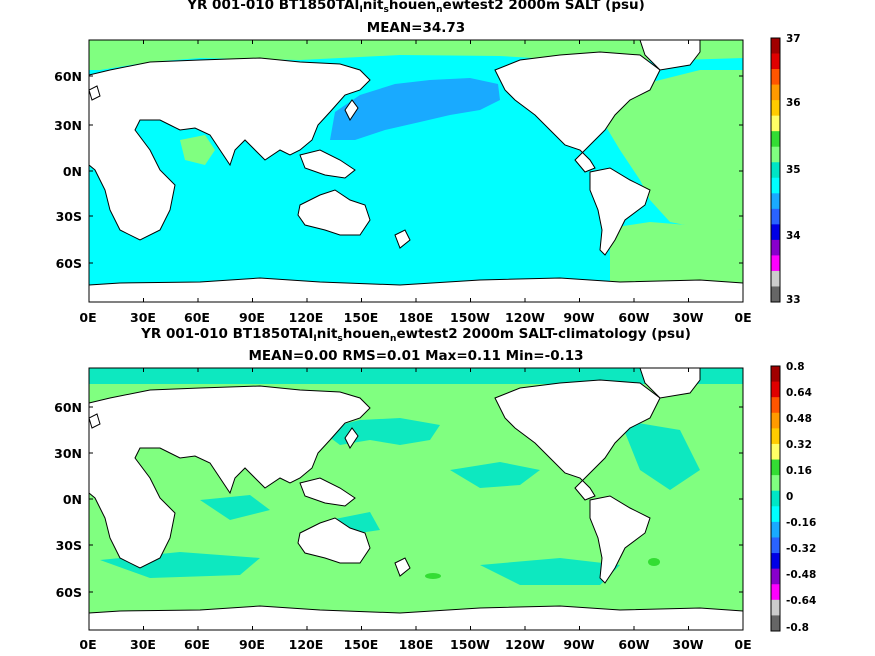 This screenshot has height=656, width=875. I want to click on lon-label: 90E, so click(252, 317).